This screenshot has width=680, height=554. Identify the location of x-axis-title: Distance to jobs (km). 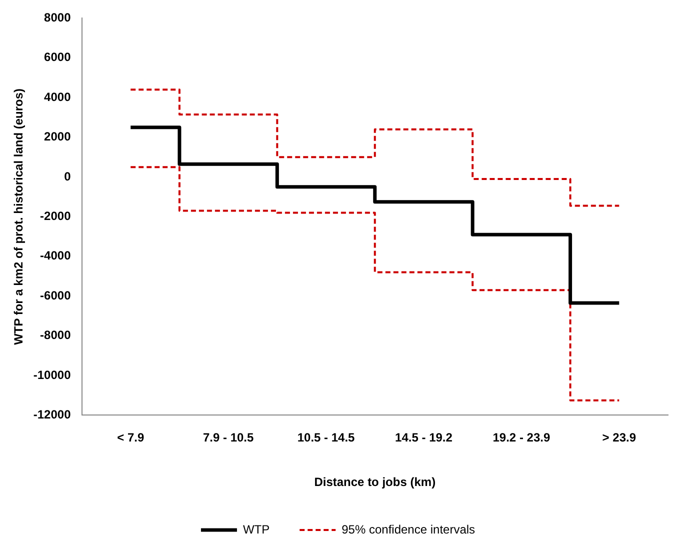
(375, 482).